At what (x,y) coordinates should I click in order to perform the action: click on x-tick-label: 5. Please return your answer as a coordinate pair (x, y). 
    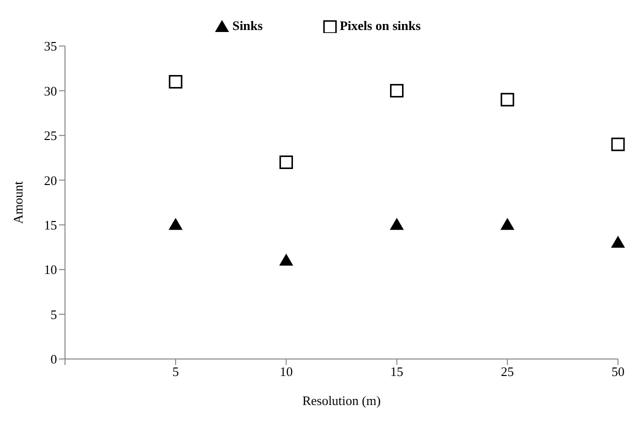
    Looking at the image, I should click on (175, 372).